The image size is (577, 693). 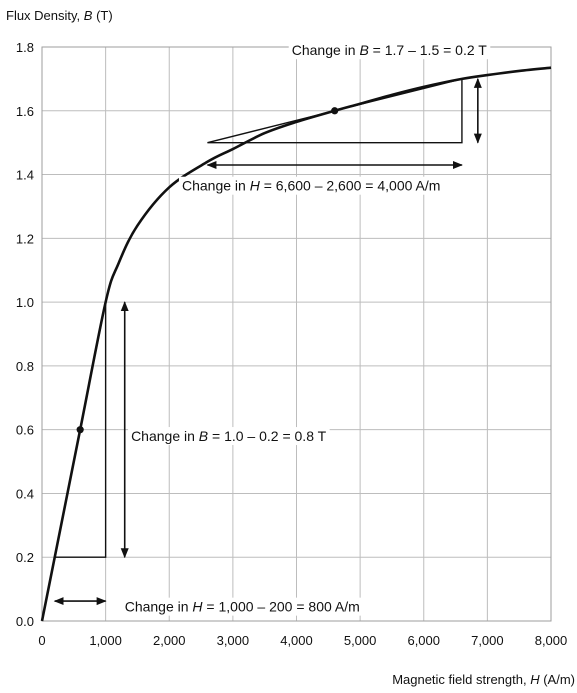 What do you see at coordinates (25, 302) in the screenshot?
I see `y-tick-label: 1.0` at bounding box center [25, 302].